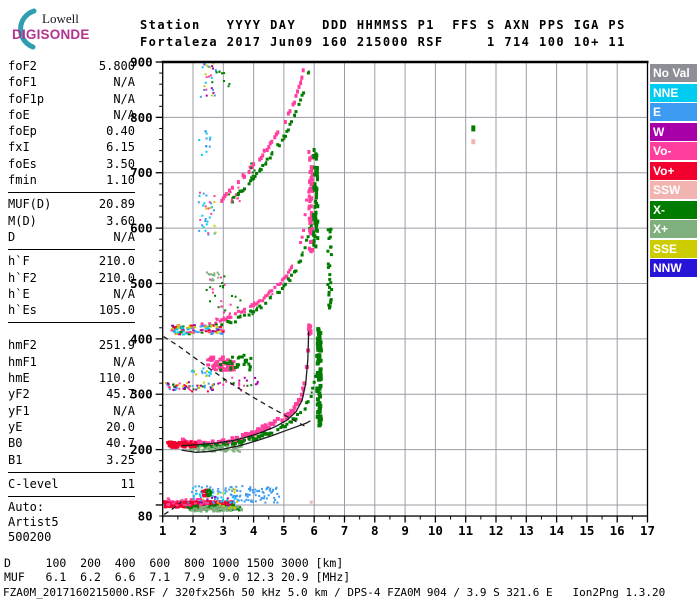 The image size is (700, 600). What do you see at coordinates (120, 459) in the screenshot?
I see `param-value: 3.25` at bounding box center [120, 459].